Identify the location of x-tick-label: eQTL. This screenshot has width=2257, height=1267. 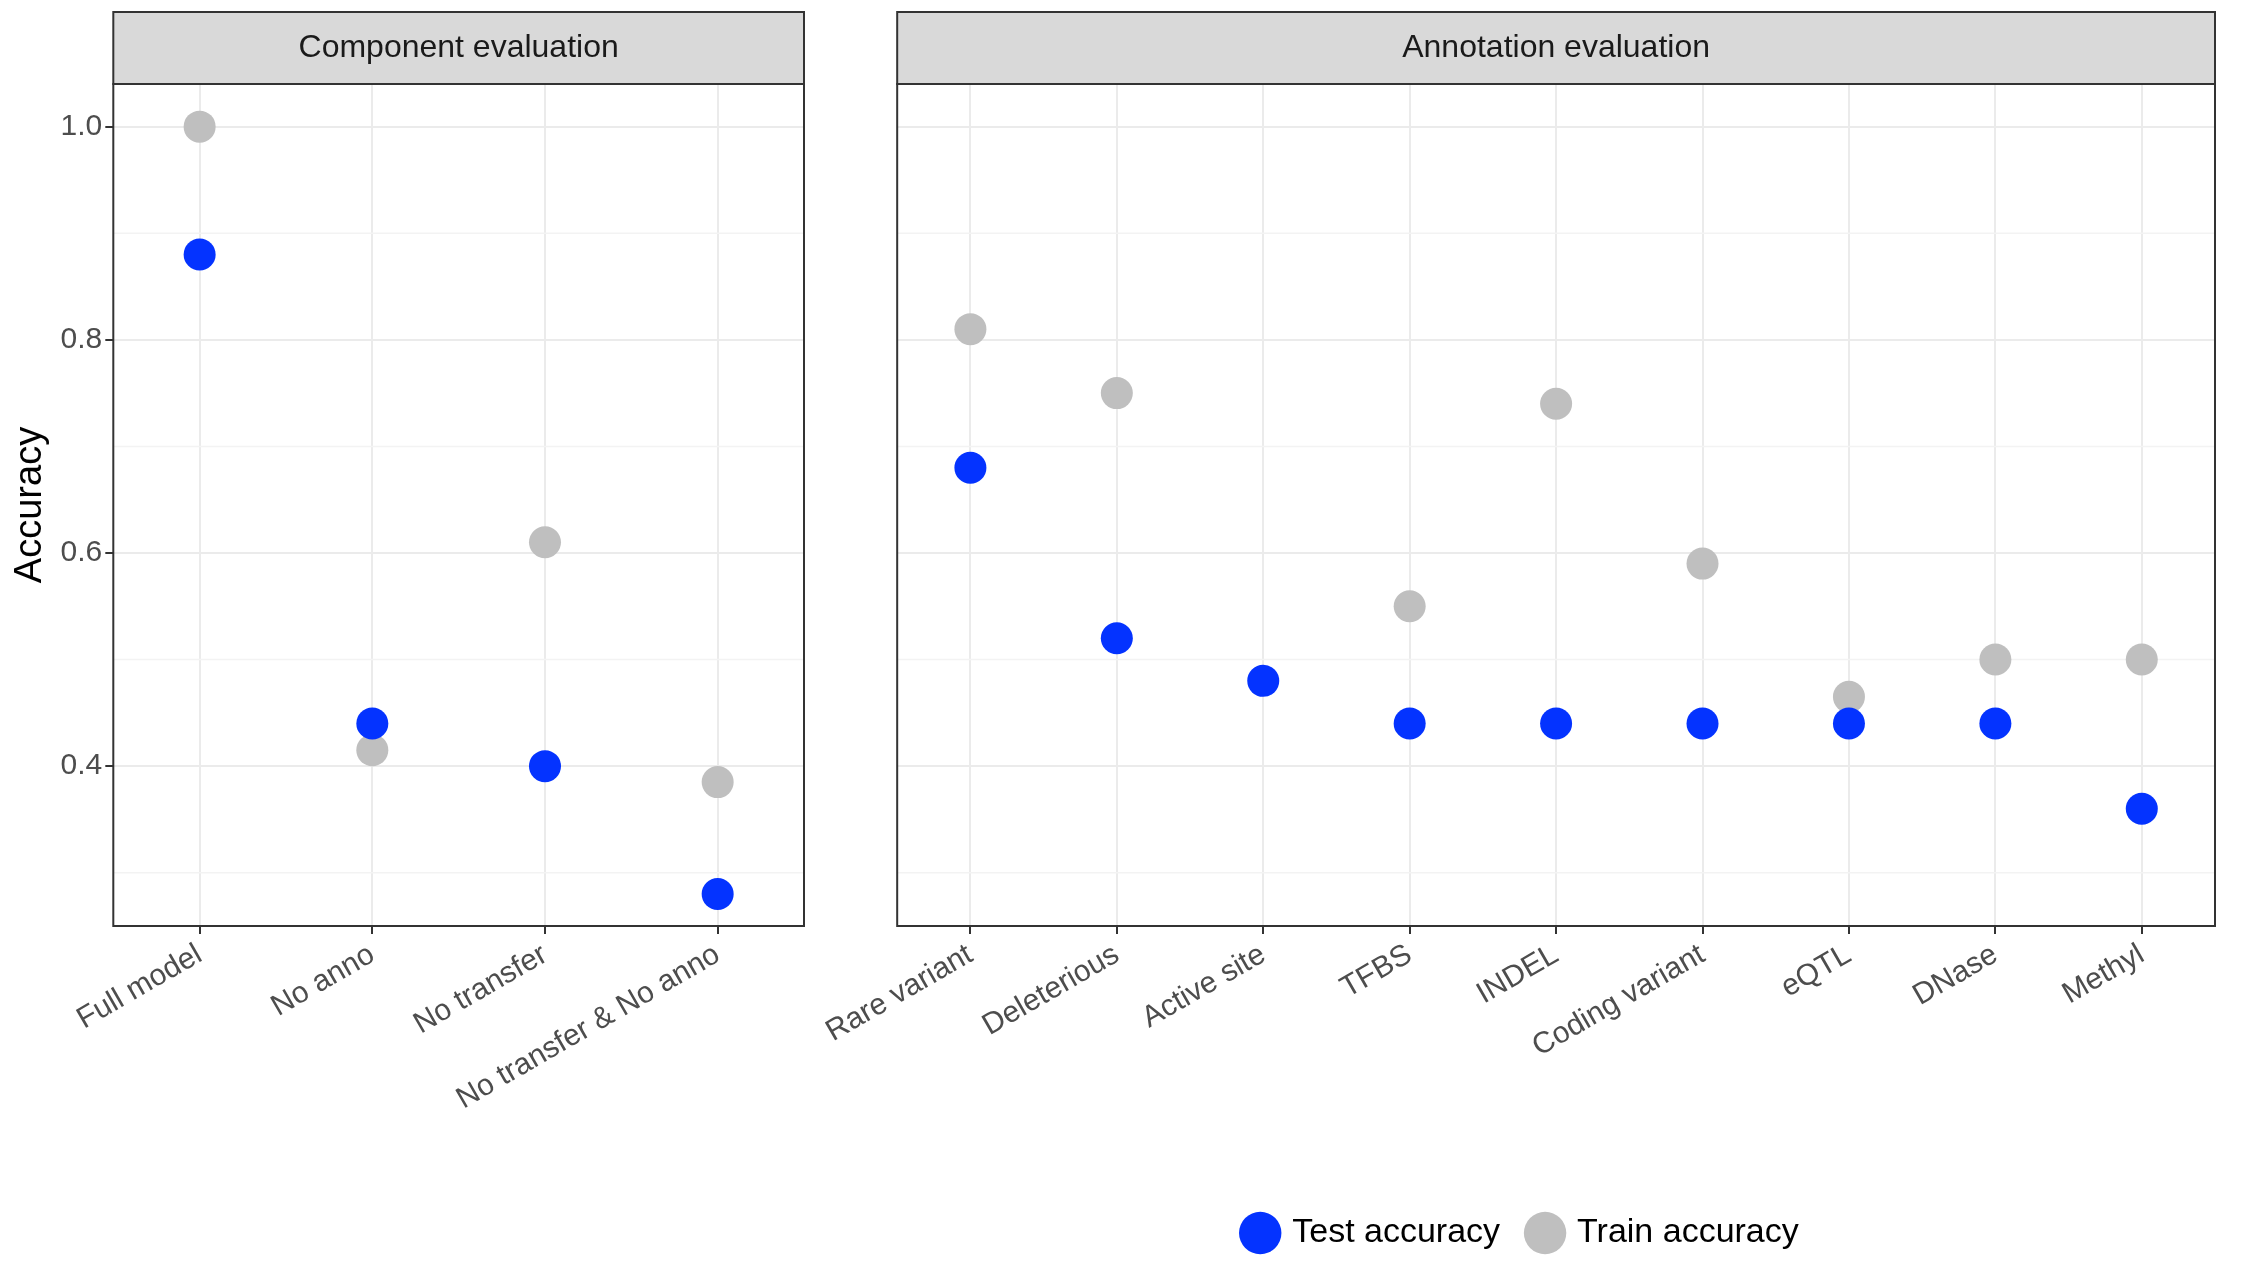
(1815, 969).